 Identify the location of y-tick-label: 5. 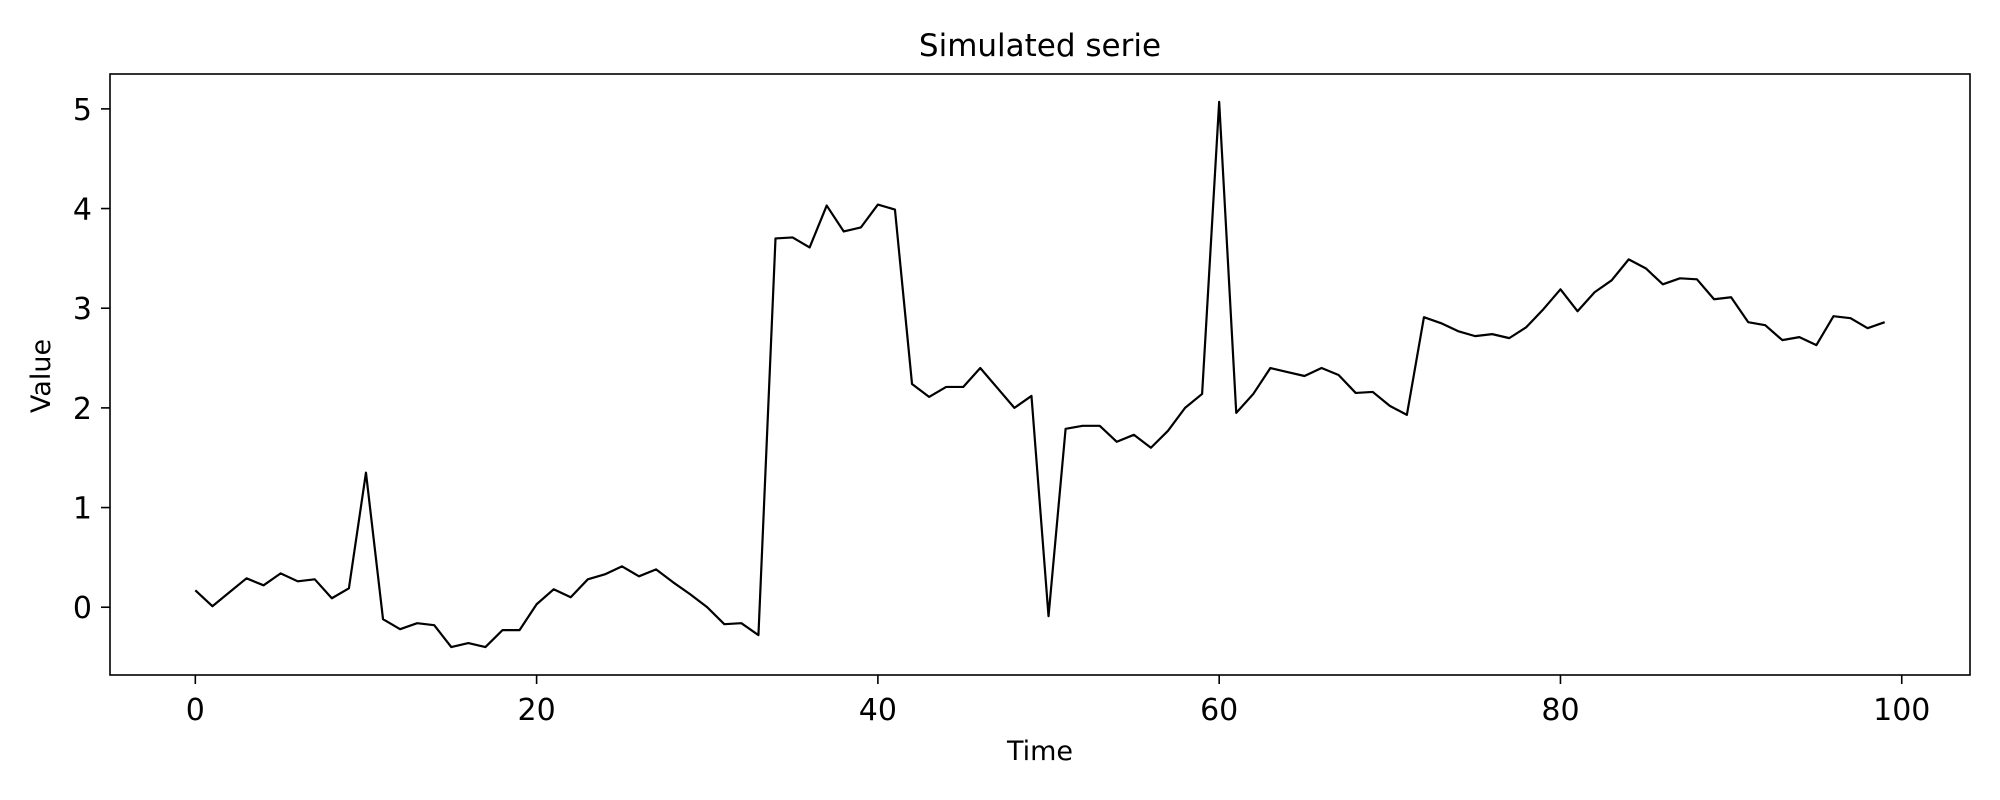
(82, 110).